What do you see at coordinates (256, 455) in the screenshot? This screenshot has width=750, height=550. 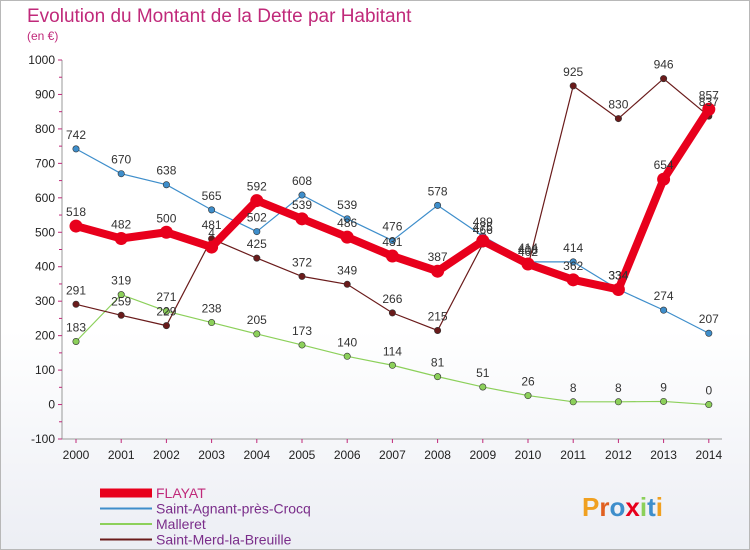 I see `x-tick-label: 2004` at bounding box center [256, 455].